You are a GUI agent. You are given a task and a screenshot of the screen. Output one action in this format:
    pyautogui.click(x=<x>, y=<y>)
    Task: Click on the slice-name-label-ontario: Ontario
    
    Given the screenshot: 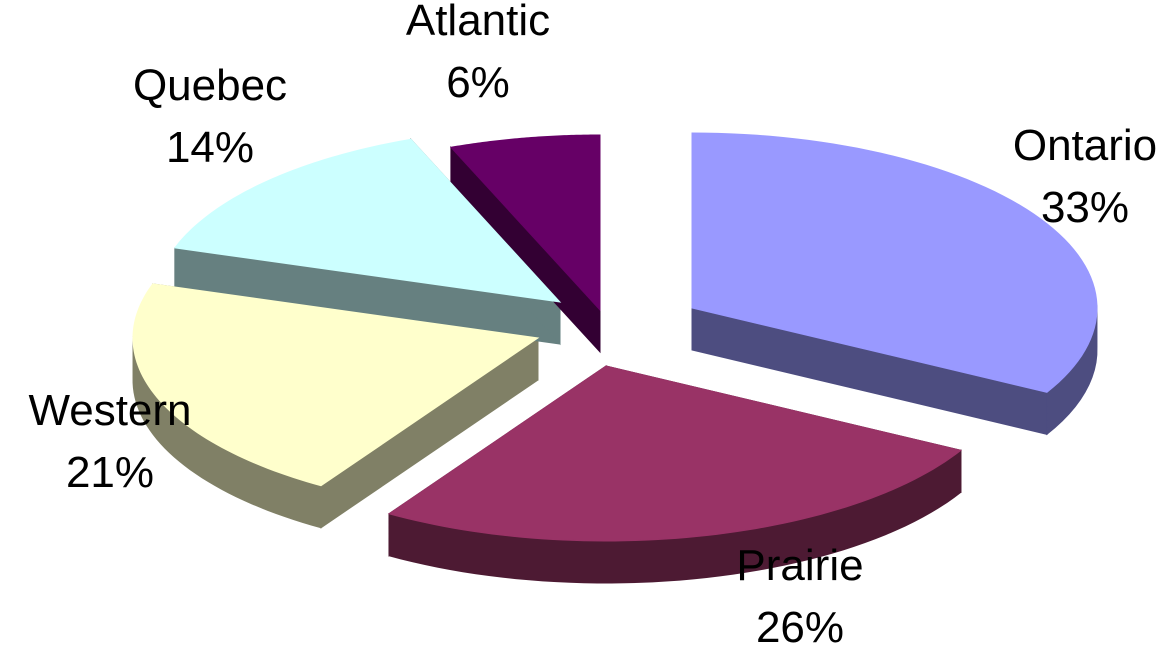 What is the action you would take?
    pyautogui.click(x=1085, y=145)
    